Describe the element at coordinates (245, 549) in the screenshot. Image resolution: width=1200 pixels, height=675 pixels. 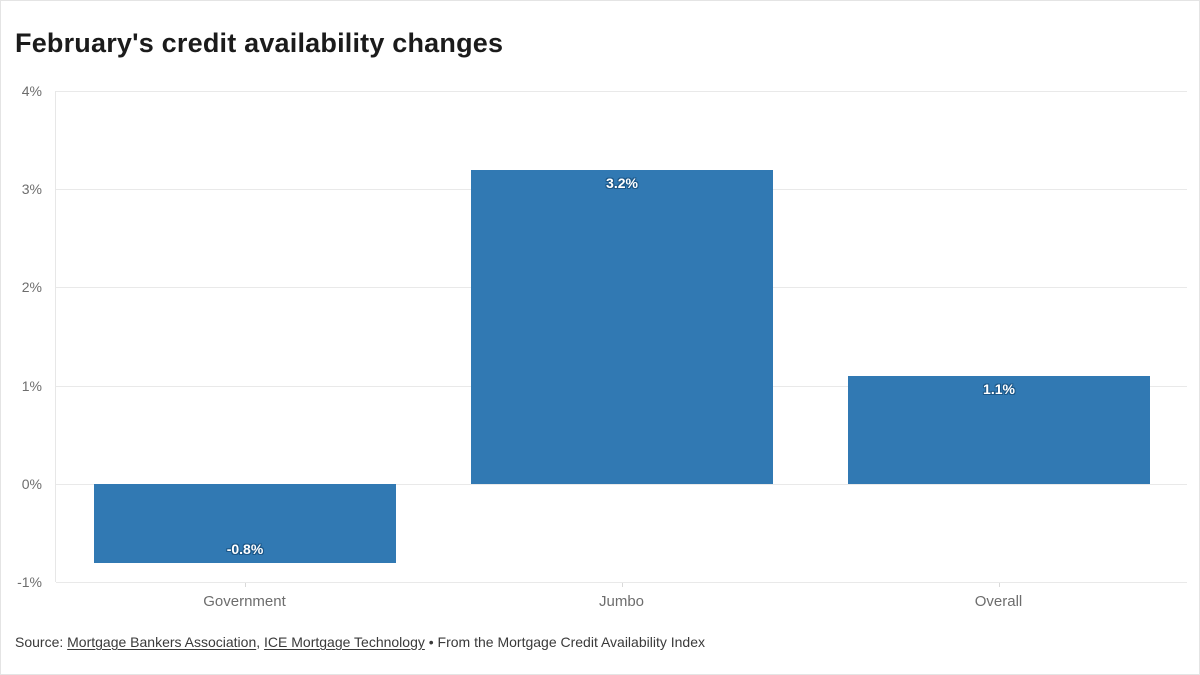
I see `bar-value-label: -0.8%` at that location.